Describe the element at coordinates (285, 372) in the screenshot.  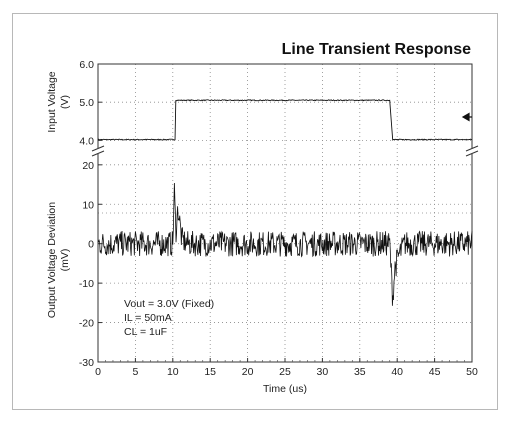
I see `x-tick-label-25: 25` at that location.